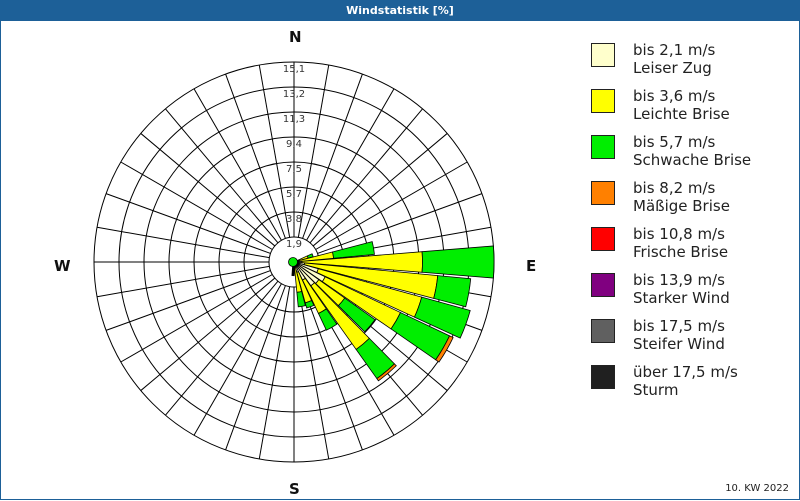 The image size is (800, 501). What do you see at coordinates (679, 280) in the screenshot?
I see `legend-speed: bis 13,9 m/s` at bounding box center [679, 280].